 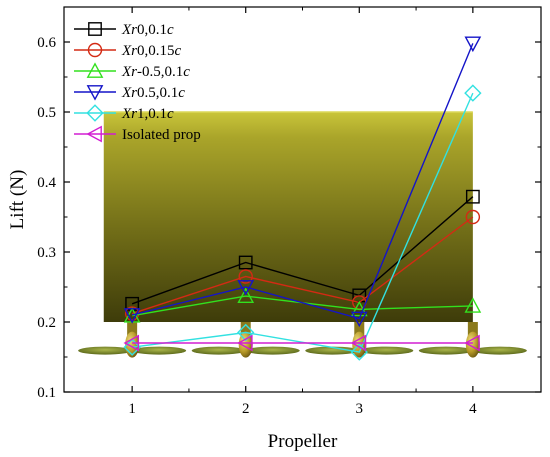 I want to click on legend-entry-2: Xr-0.5,0.1c, so click(x=132, y=71).